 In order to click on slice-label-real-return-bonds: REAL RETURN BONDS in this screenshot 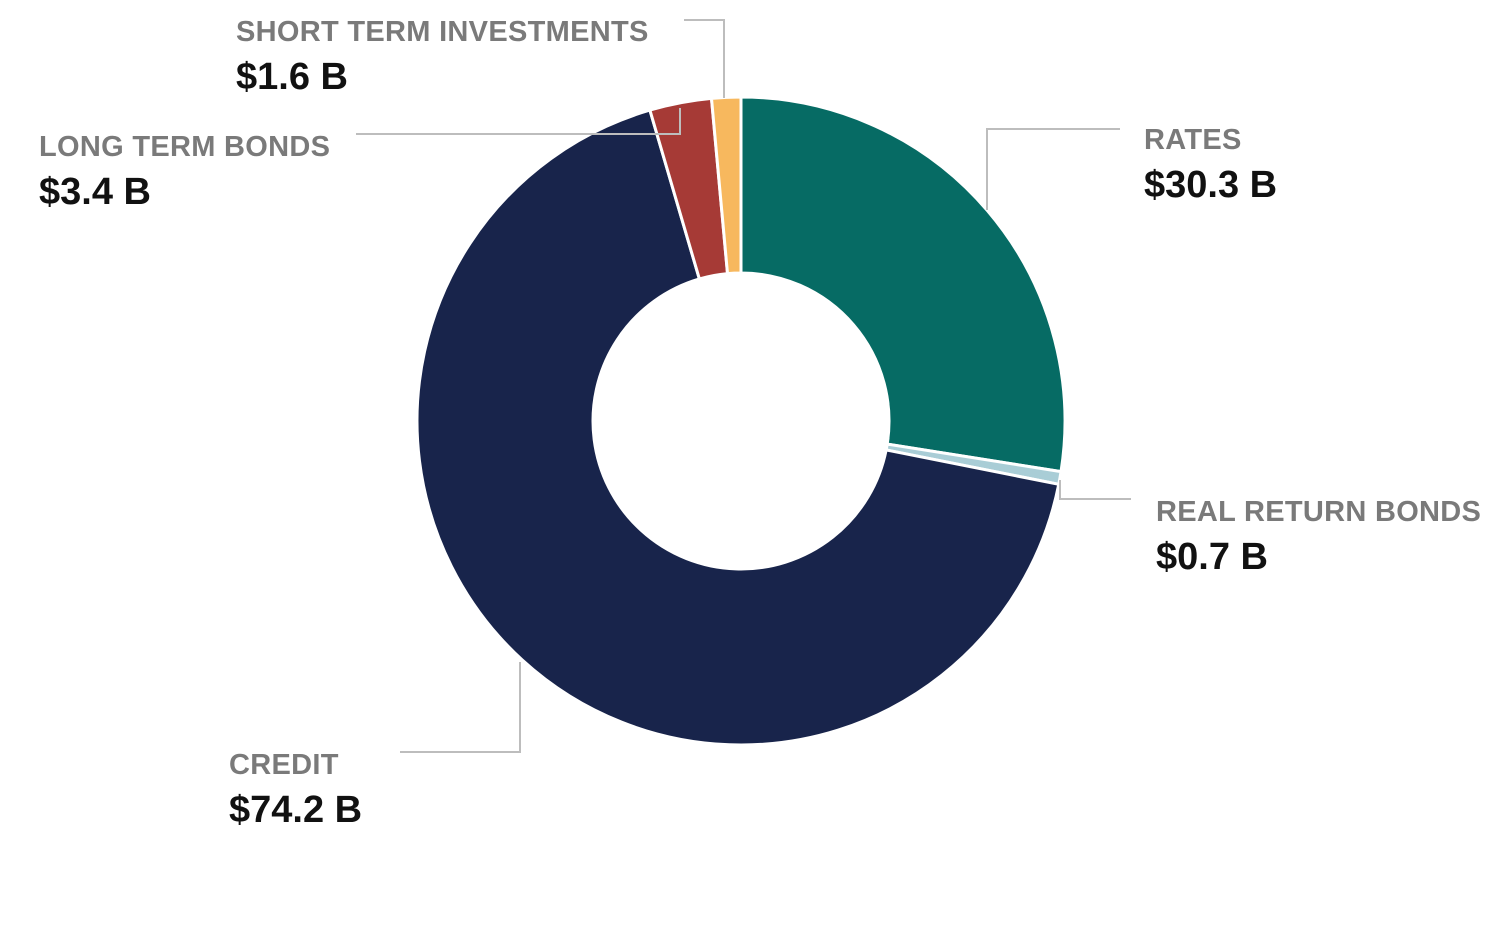, I will do `click(1318, 512)`.